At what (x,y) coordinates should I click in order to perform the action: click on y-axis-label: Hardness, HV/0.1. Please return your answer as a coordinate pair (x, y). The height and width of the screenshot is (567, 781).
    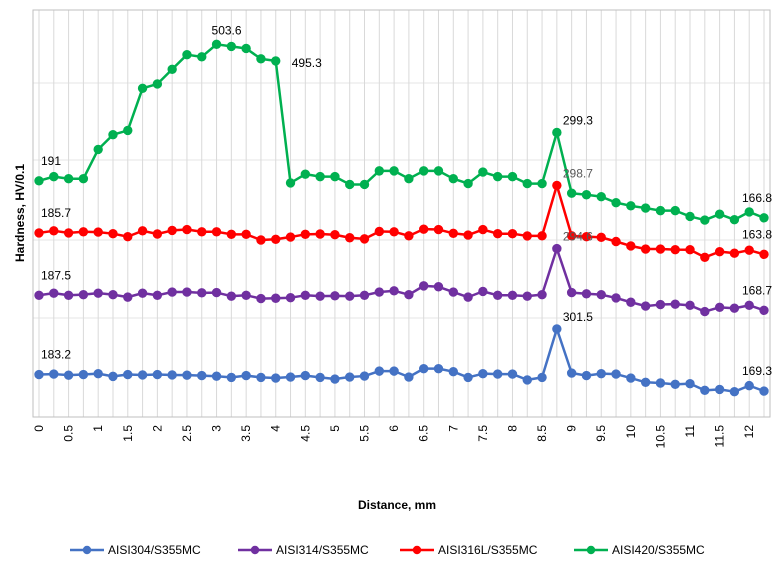
    Looking at the image, I should click on (20, 213).